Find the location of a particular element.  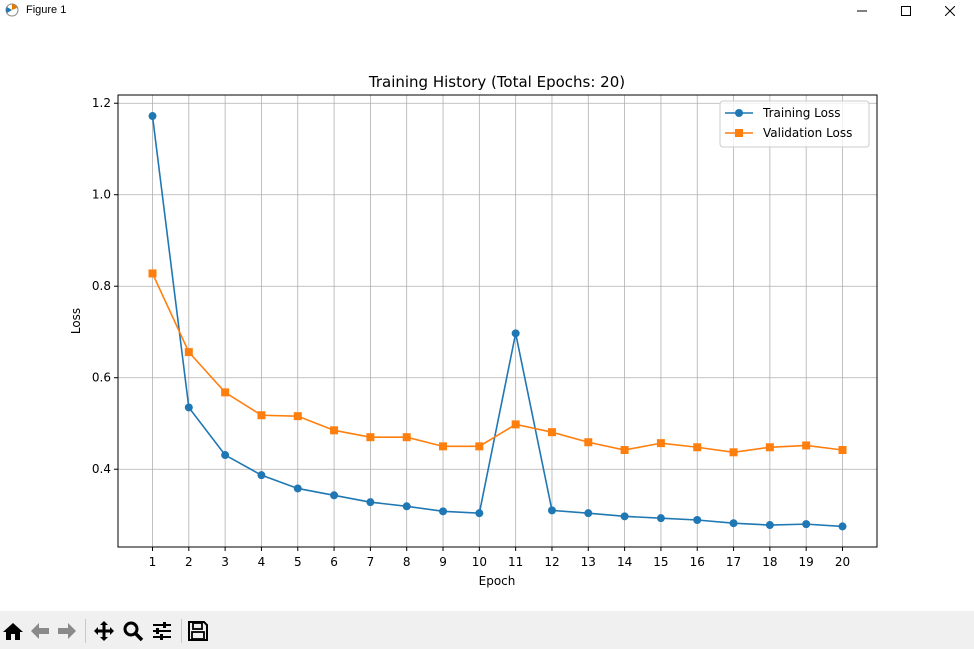

configure-subplots-icon is located at coordinates (162, 631).